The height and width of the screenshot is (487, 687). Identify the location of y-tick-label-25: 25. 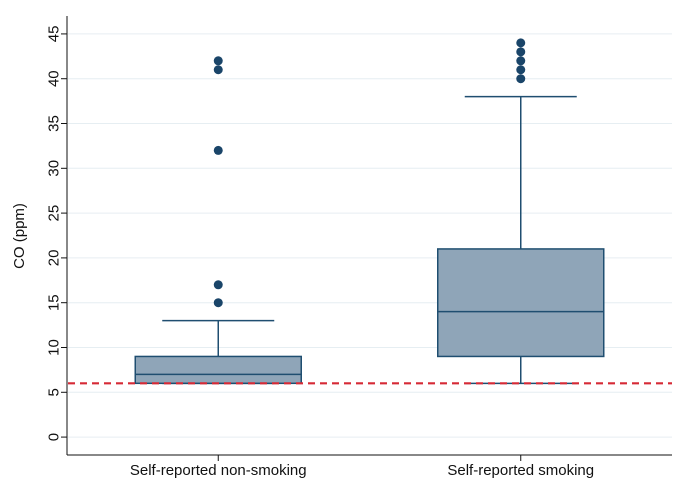
(54, 213).